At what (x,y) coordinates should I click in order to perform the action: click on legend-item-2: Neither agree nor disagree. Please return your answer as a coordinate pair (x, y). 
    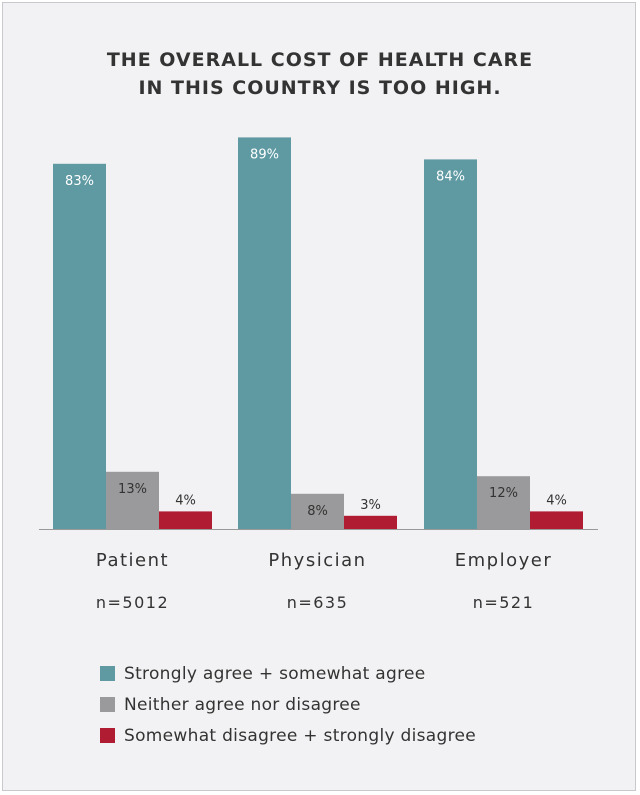
    Looking at the image, I should click on (288, 704).